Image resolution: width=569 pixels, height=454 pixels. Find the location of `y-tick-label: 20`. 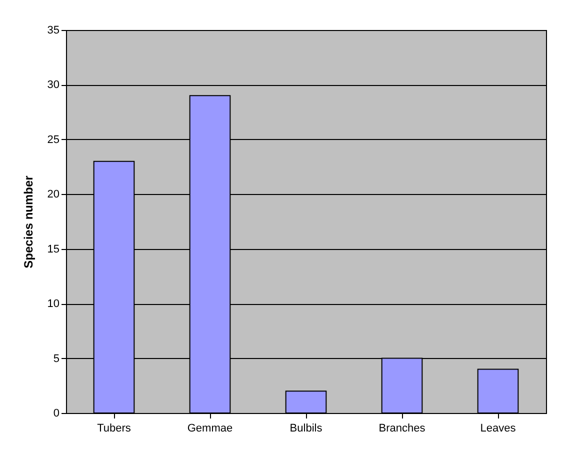

y-tick-label: 20 is located at coordinates (53, 194).